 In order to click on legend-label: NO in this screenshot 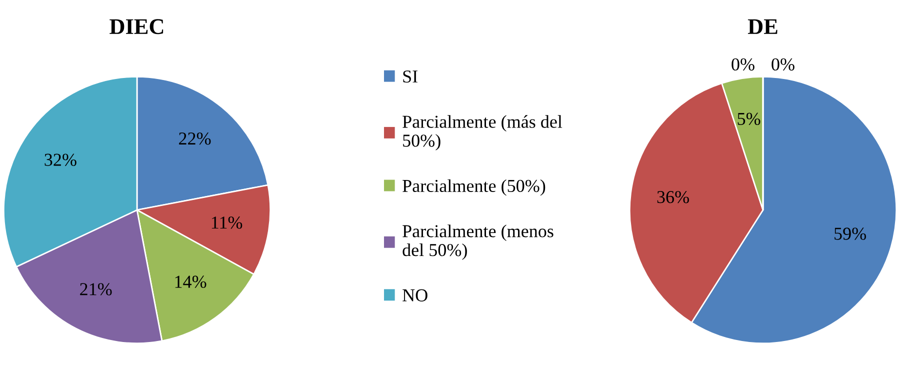, I will do `click(415, 295)`.